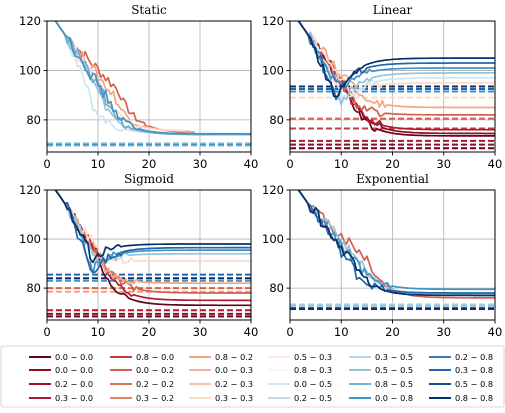 The width and height of the screenshot is (505, 413). I want to click on legend-label: 0.5 − 0.8, so click(474, 384).